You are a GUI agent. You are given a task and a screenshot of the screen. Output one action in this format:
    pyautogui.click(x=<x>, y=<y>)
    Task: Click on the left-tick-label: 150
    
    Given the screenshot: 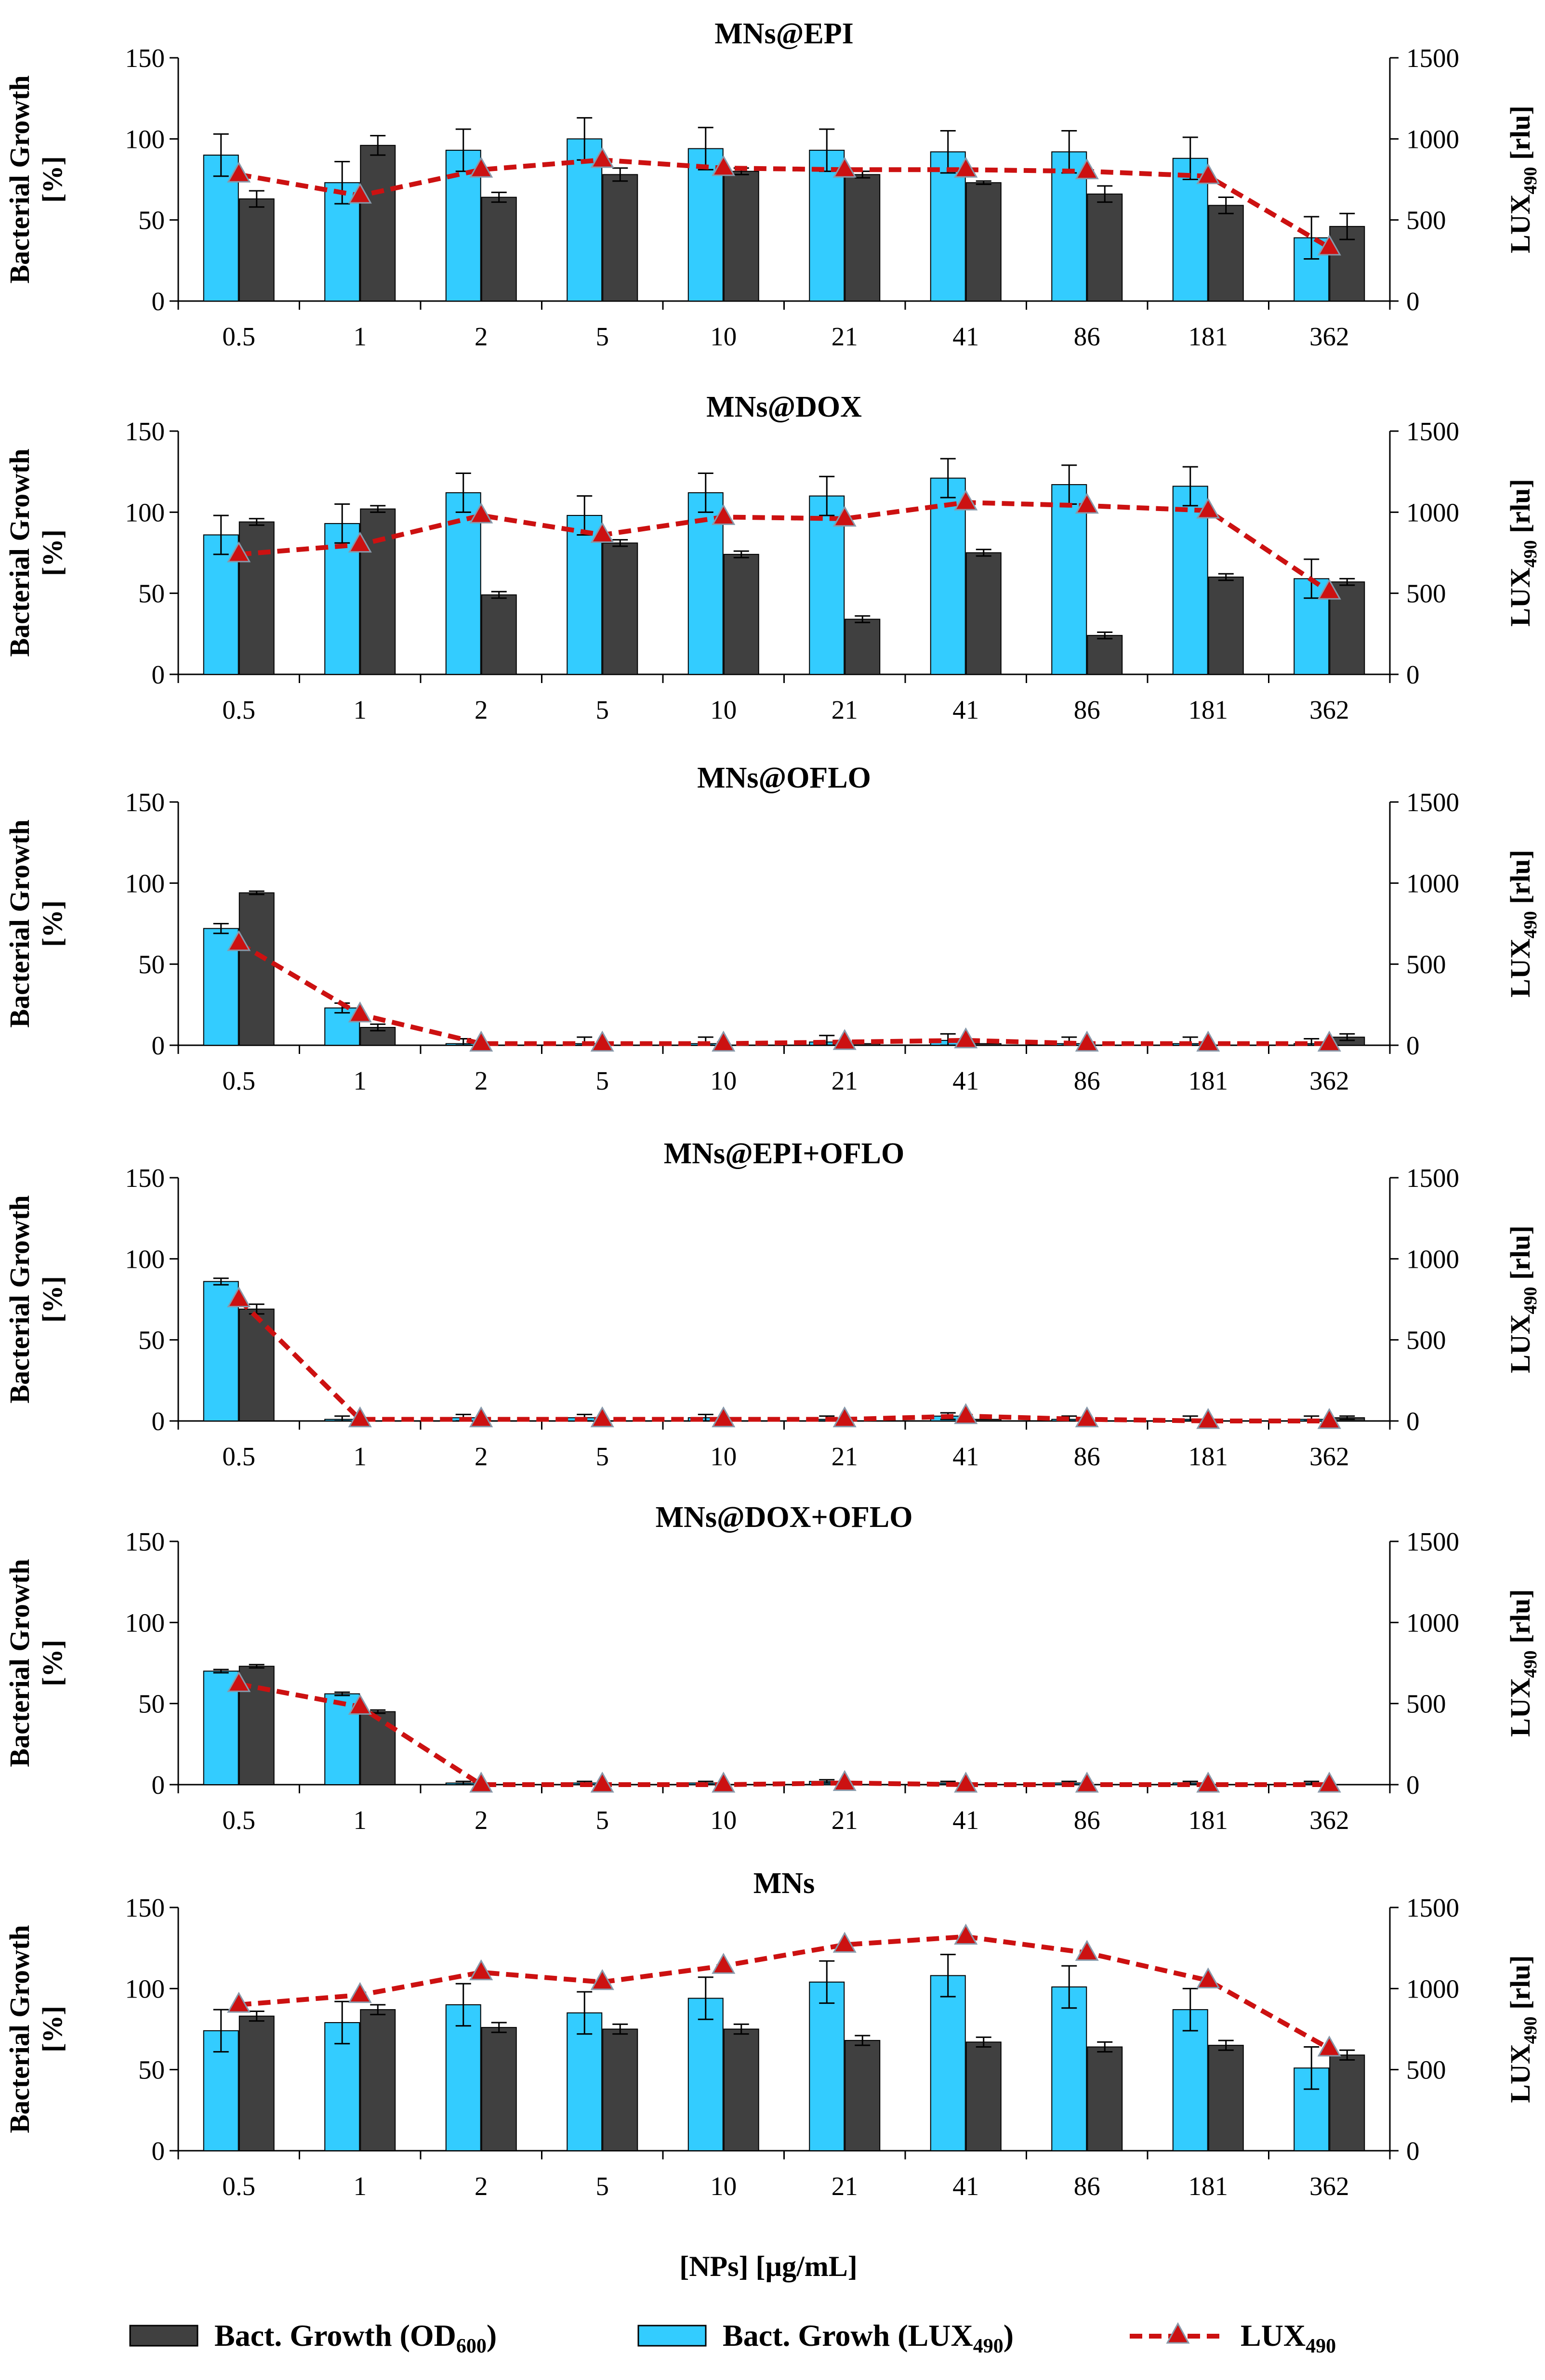 What is the action you would take?
    pyautogui.click(x=145, y=432)
    